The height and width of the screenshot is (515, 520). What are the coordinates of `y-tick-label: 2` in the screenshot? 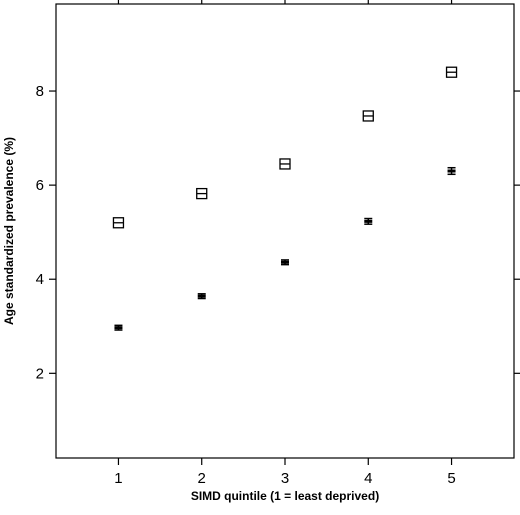 It's located at (40, 373).